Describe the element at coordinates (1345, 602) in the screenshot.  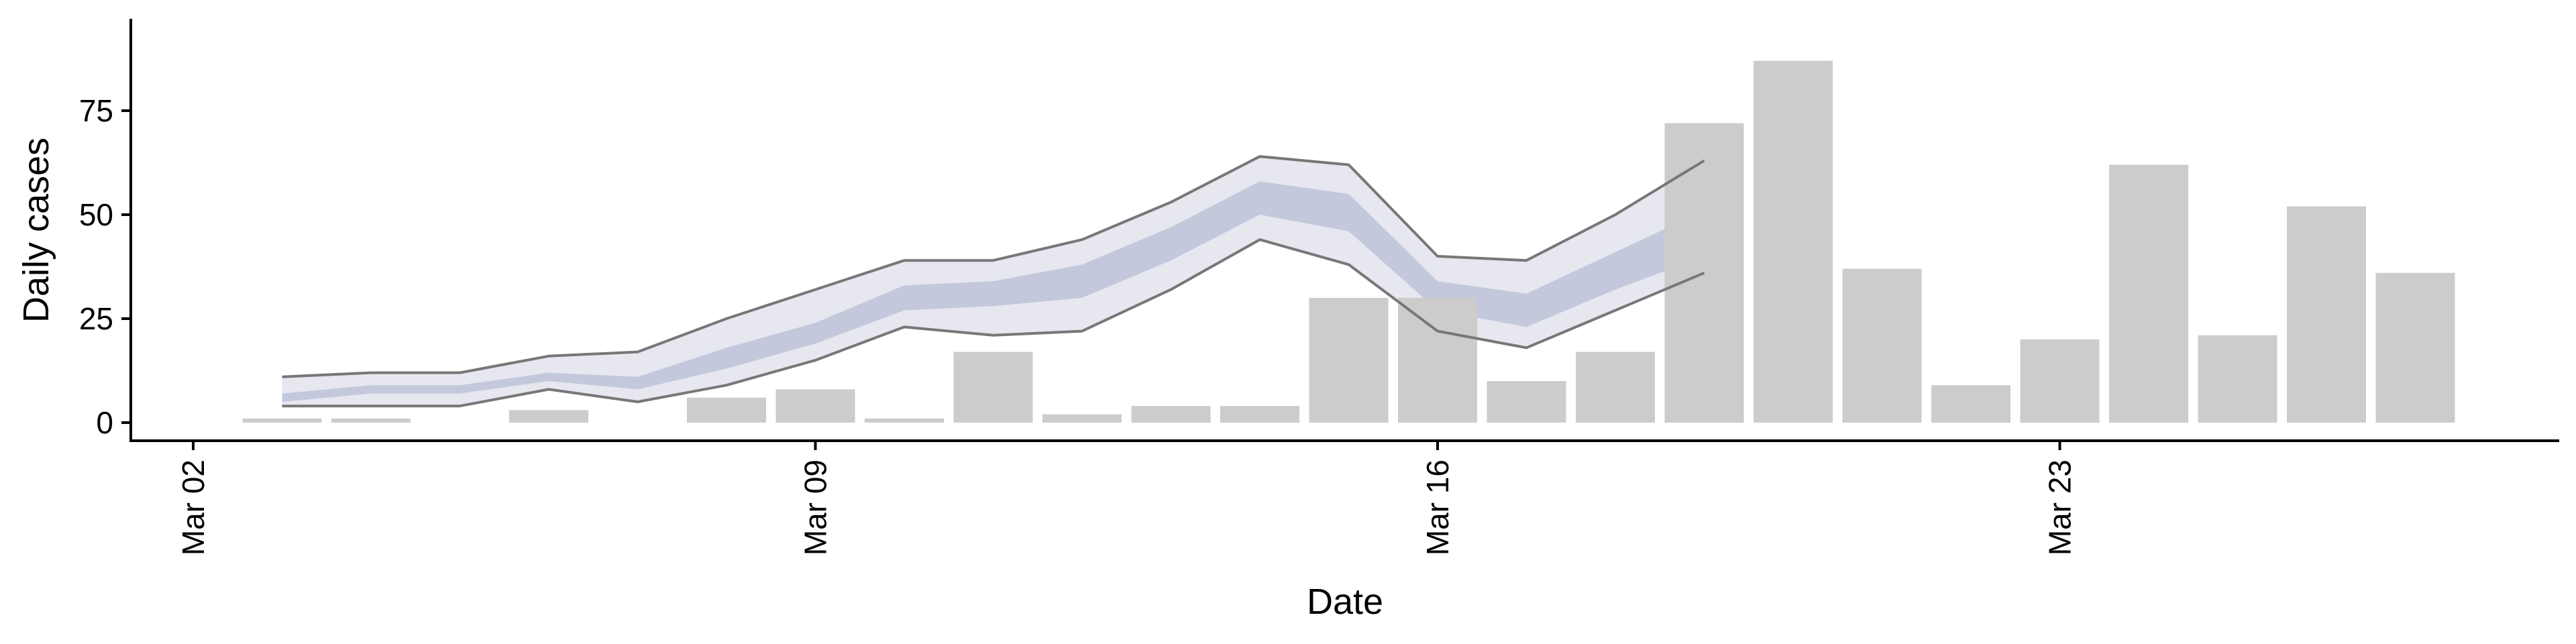
I see `x-axis-title: Date` at that location.